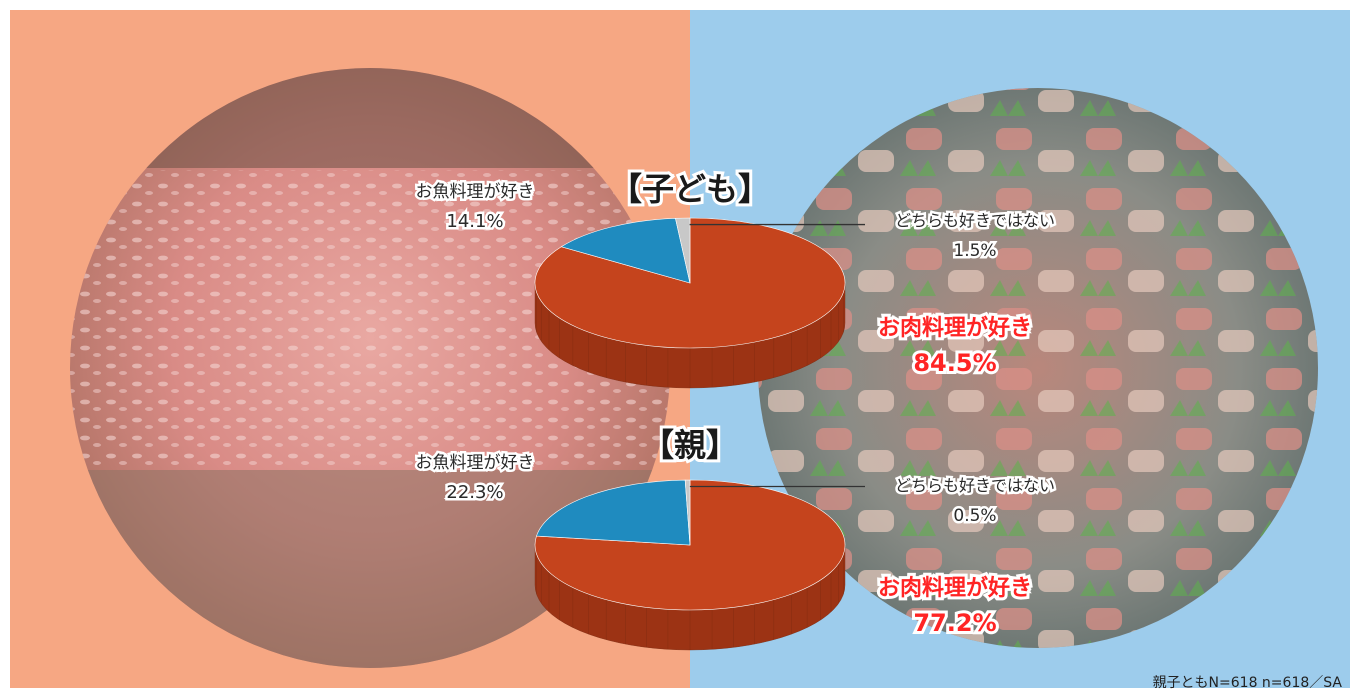 The image size is (1360, 697). I want to click on pie-title: 【子ども】, so click(690, 189).